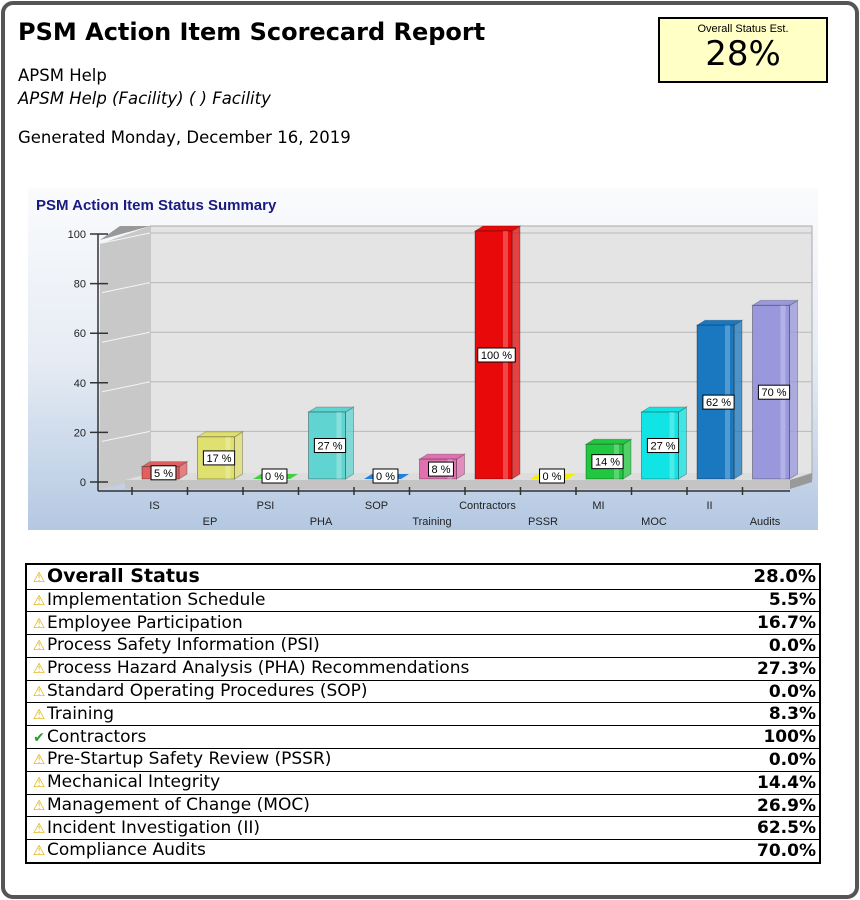 This screenshot has height=900, width=860. I want to click on data-label: 100 %, so click(496, 356).